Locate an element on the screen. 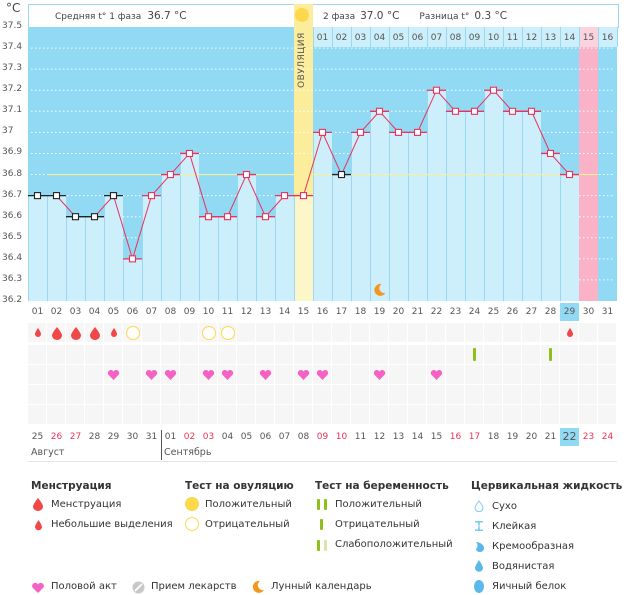 The height and width of the screenshot is (595, 626). cycle-day-label: 13 is located at coordinates (265, 312).